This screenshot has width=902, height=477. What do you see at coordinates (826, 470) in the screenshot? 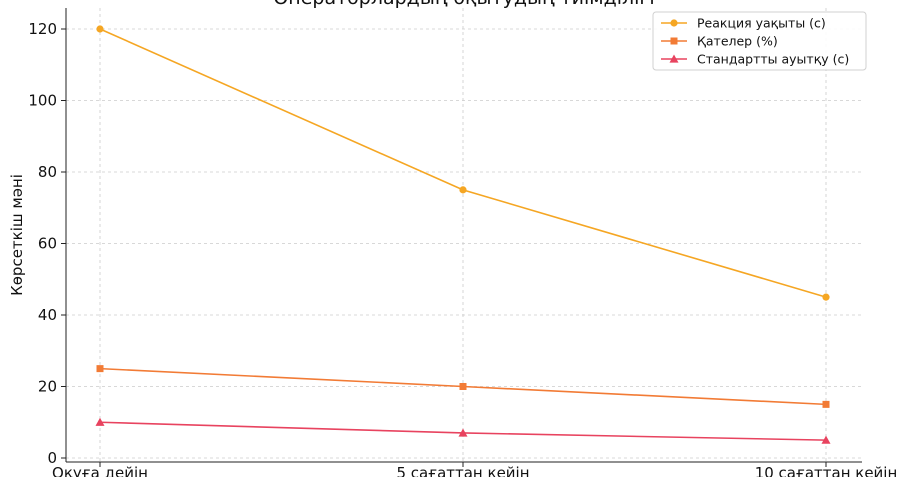
I see `x-tick-label: 10 сағаттан кейін` at bounding box center [826, 470].